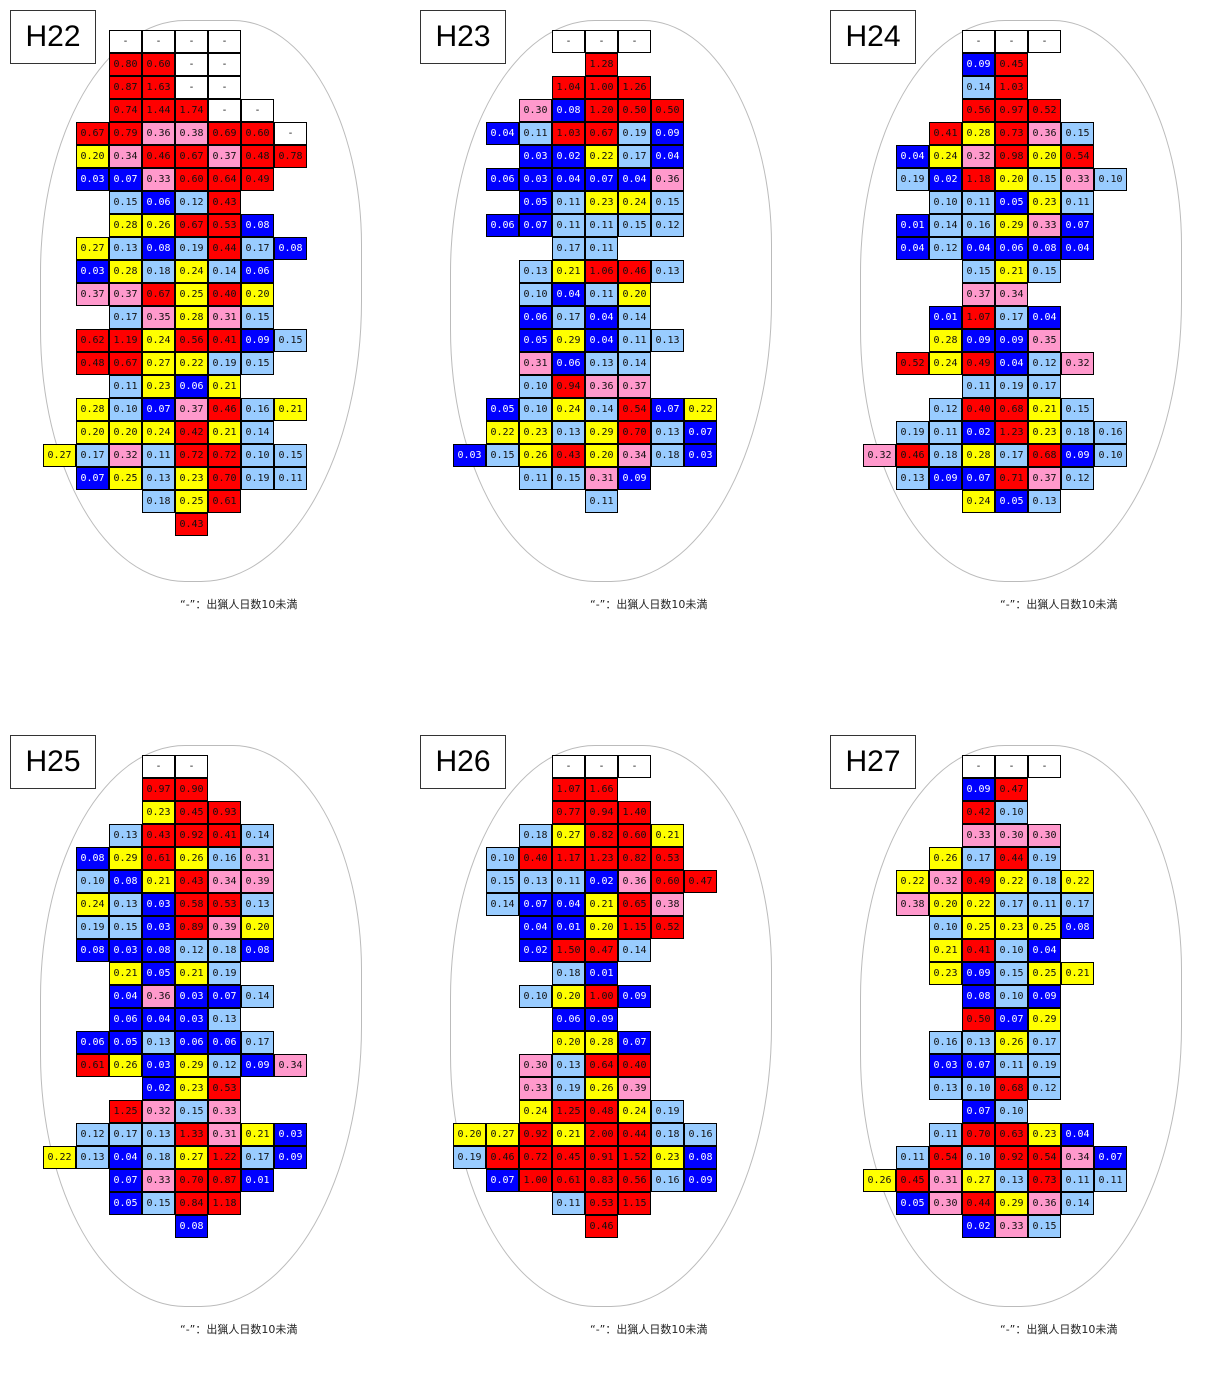  What do you see at coordinates (601, 858) in the screenshot?
I see `grid-cell: 1.23` at bounding box center [601, 858].